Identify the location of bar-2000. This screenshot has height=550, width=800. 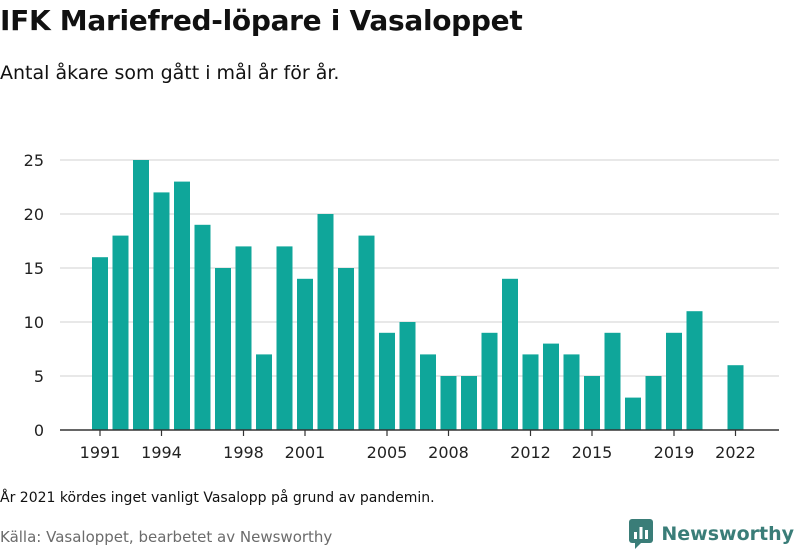
(284, 338).